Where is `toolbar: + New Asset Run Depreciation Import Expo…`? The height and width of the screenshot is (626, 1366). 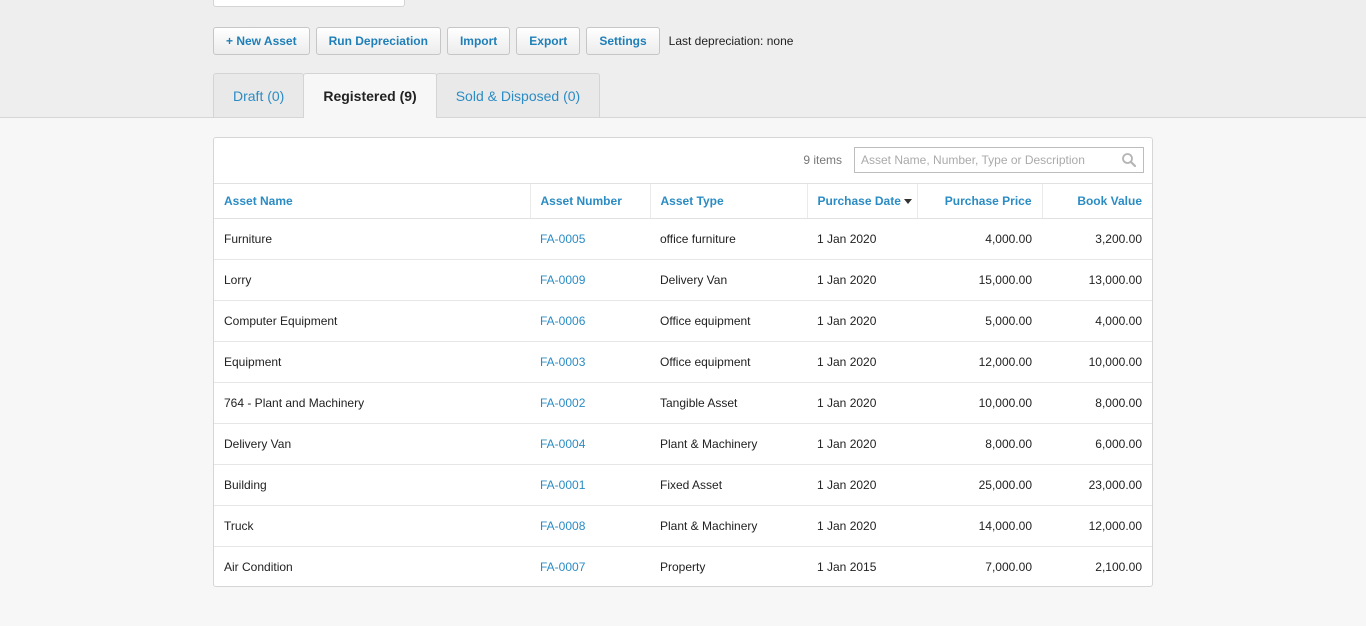 toolbar: + New Asset Run Depreciation Import Expo… is located at coordinates (503, 41).